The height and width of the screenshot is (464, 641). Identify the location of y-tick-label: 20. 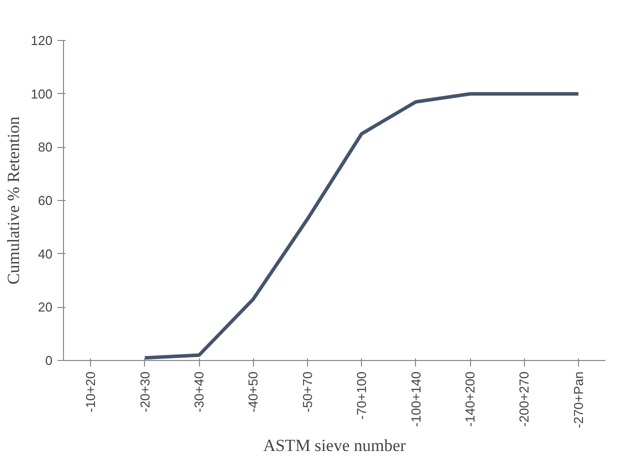
(45, 307).